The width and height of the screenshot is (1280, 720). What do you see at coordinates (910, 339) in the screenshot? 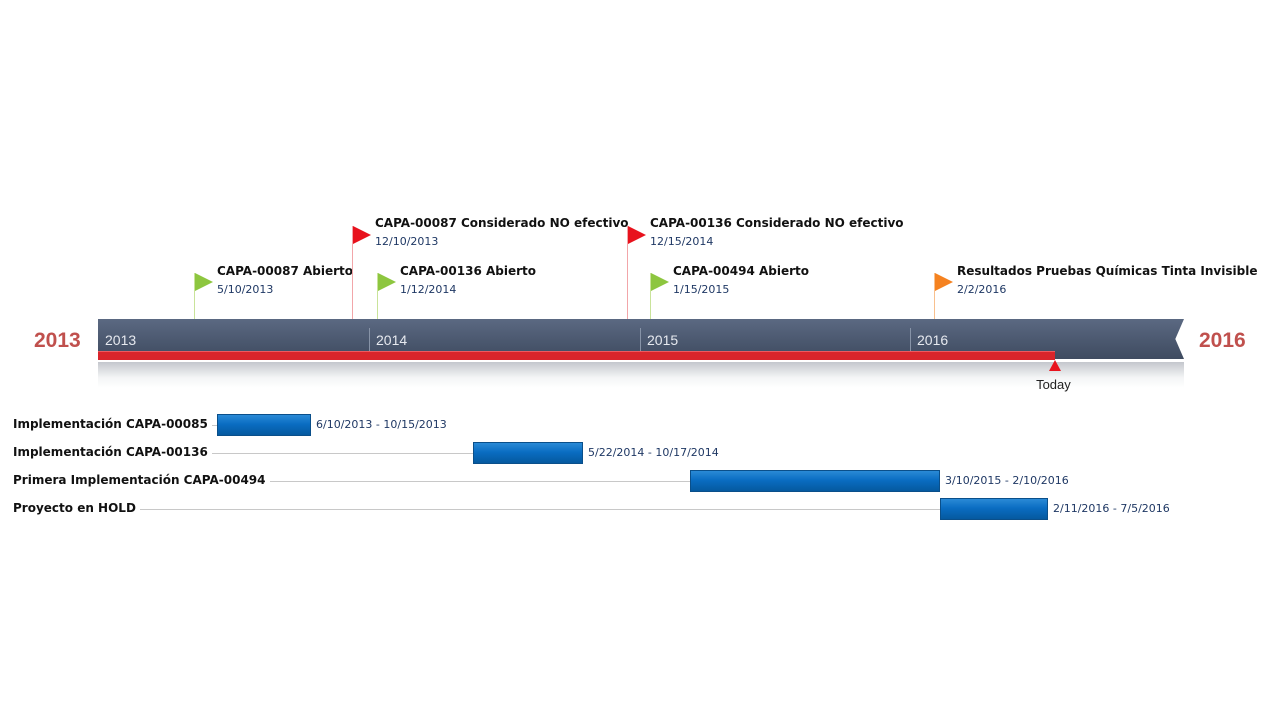
I see `band-divider-2016` at bounding box center [910, 339].